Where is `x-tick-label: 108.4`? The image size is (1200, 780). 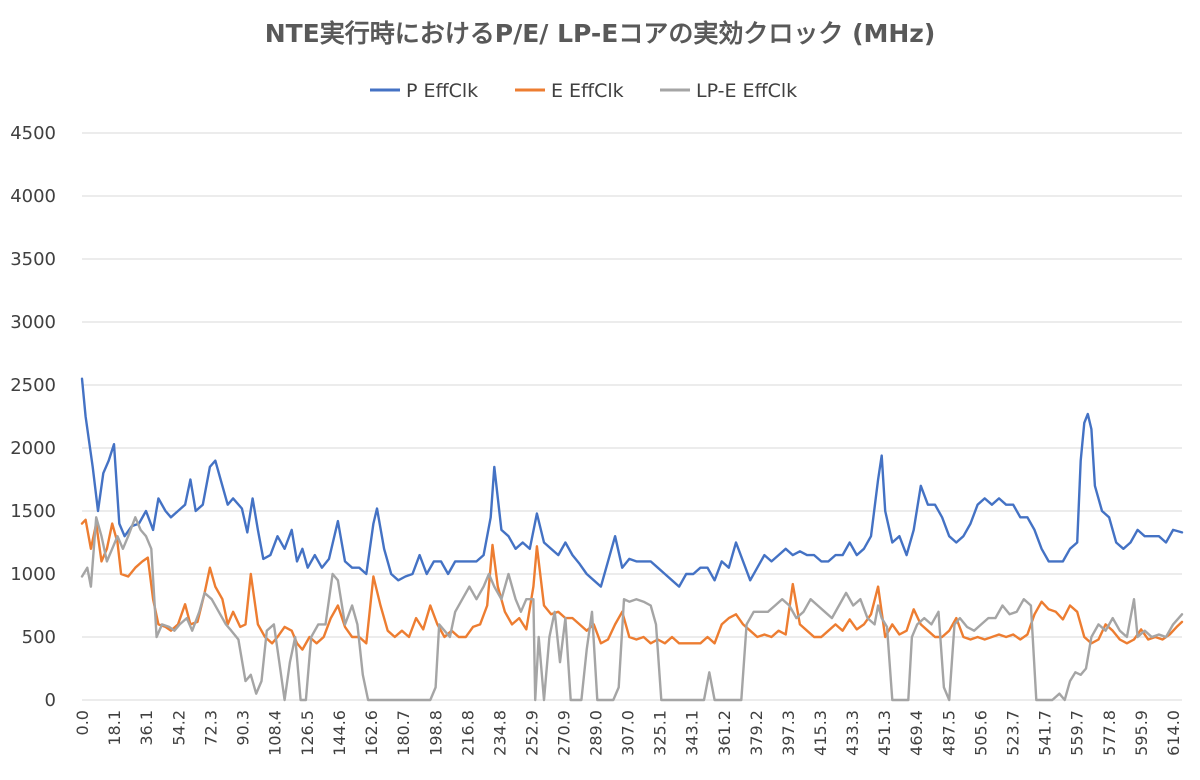
x-tick-label: 108.4 is located at coordinates (275, 733).